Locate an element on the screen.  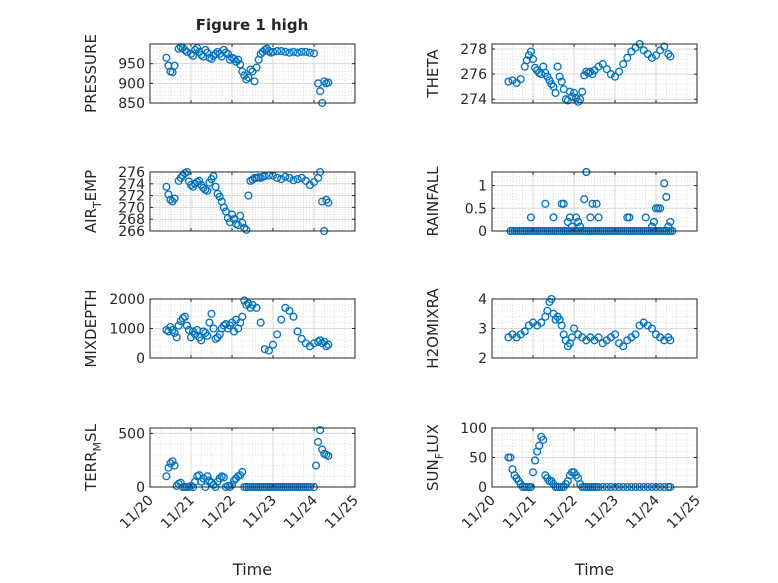
y-axis-label: H2OMIXRA is located at coordinates (433, 328).